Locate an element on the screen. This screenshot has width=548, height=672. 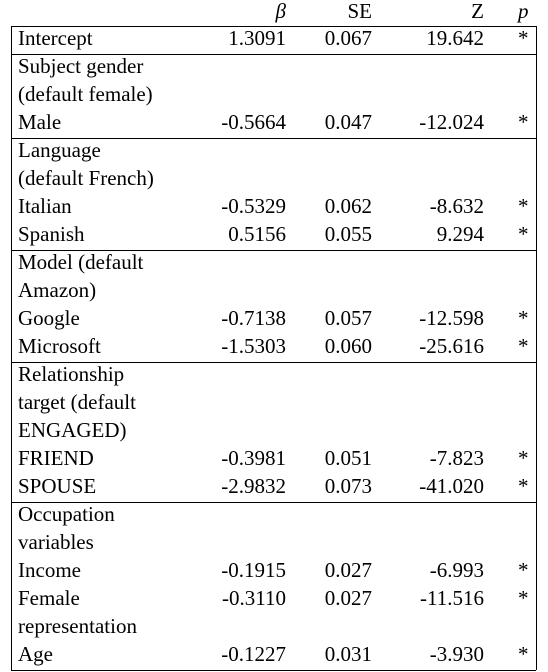
table-row: (default female) is located at coordinates (274, 95).